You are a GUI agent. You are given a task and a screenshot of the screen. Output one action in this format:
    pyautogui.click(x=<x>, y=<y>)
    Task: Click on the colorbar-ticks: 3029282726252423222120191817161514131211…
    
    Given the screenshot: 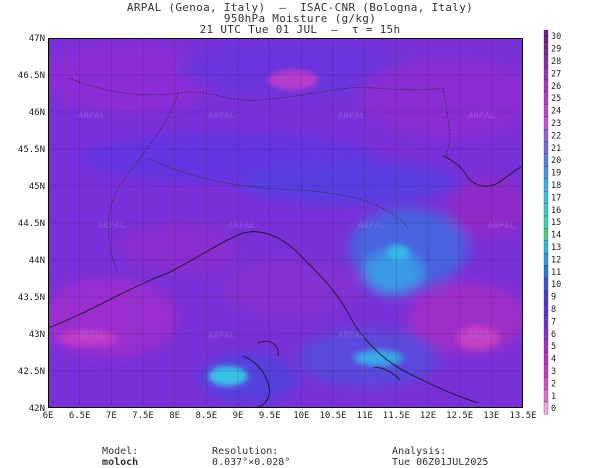 What is the action you would take?
    pyautogui.click(x=556, y=223)
    